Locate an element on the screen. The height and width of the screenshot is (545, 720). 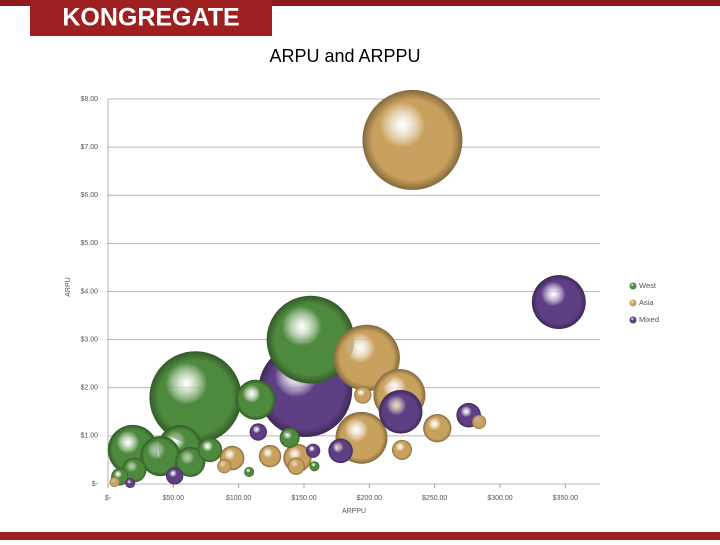
y-tick-label: $3.00 is located at coordinates (89, 339).